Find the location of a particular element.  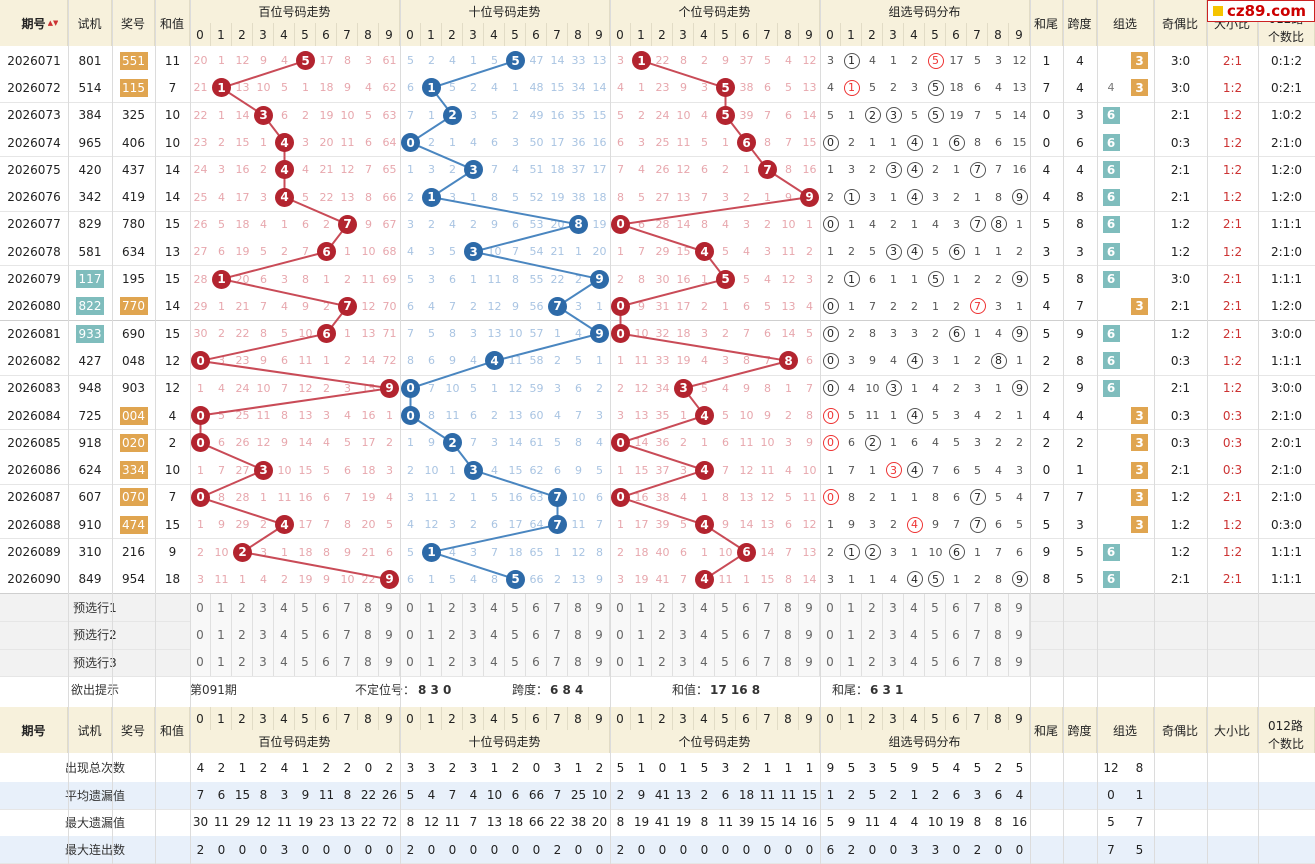

site-logo: cz89.com is located at coordinates (1261, 11).